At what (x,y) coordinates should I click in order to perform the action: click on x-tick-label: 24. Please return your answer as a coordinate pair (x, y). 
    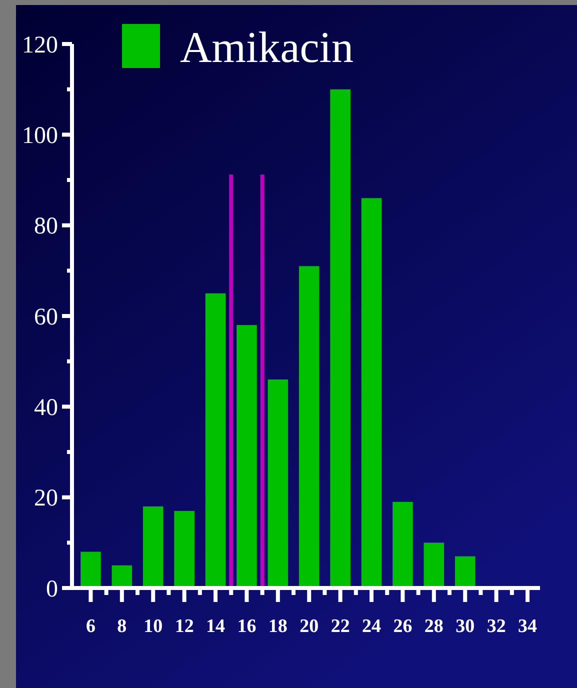
    Looking at the image, I should click on (372, 626).